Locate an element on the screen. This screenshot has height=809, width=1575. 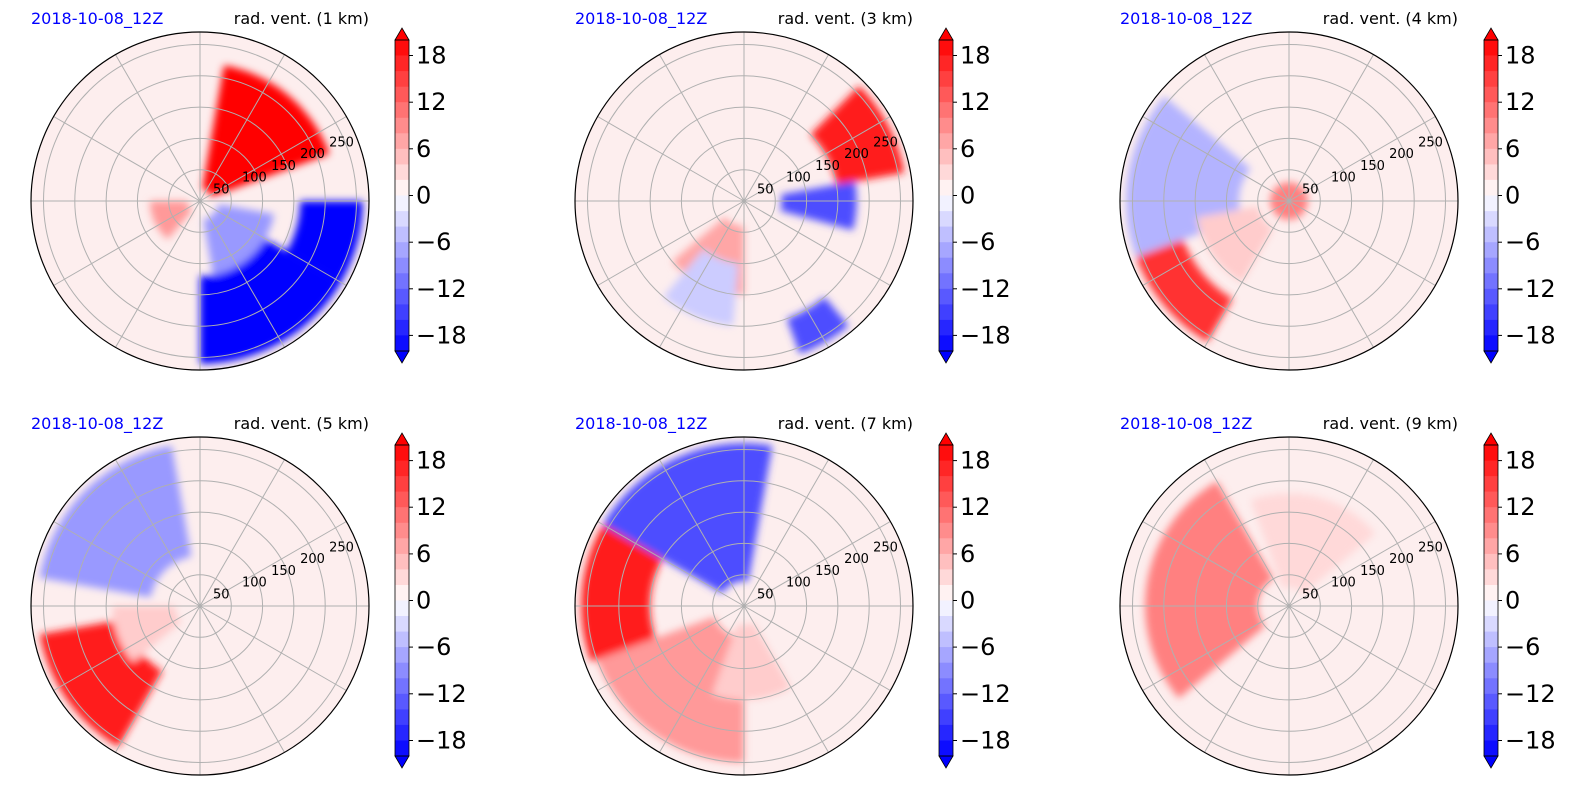
colorbar-extend-max is located at coordinates (402, 34).